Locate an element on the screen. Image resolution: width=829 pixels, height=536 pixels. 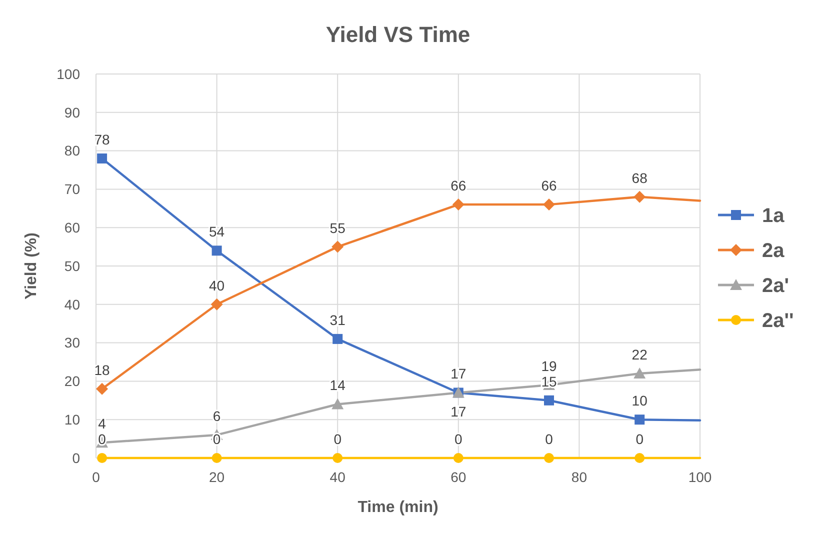
y-tick-label: 60 is located at coordinates (72, 228).